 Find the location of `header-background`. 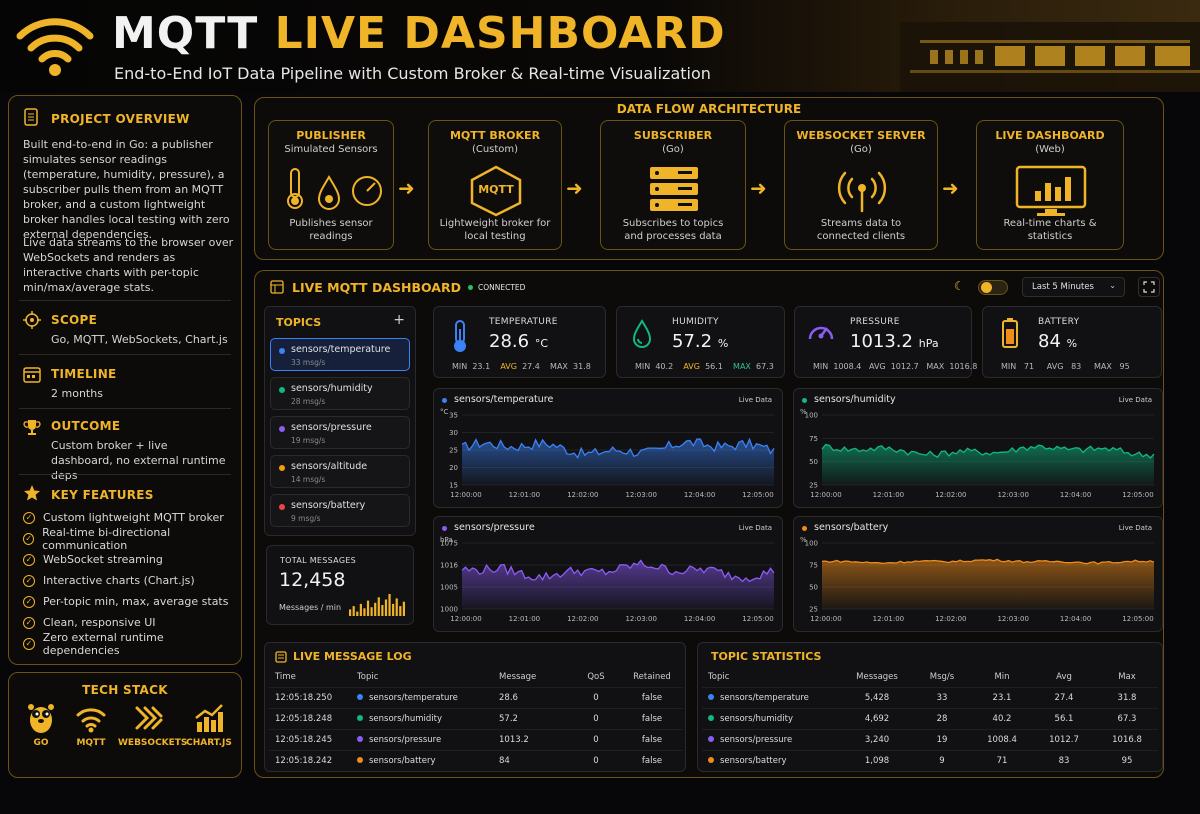

header-background is located at coordinates (600, 46).